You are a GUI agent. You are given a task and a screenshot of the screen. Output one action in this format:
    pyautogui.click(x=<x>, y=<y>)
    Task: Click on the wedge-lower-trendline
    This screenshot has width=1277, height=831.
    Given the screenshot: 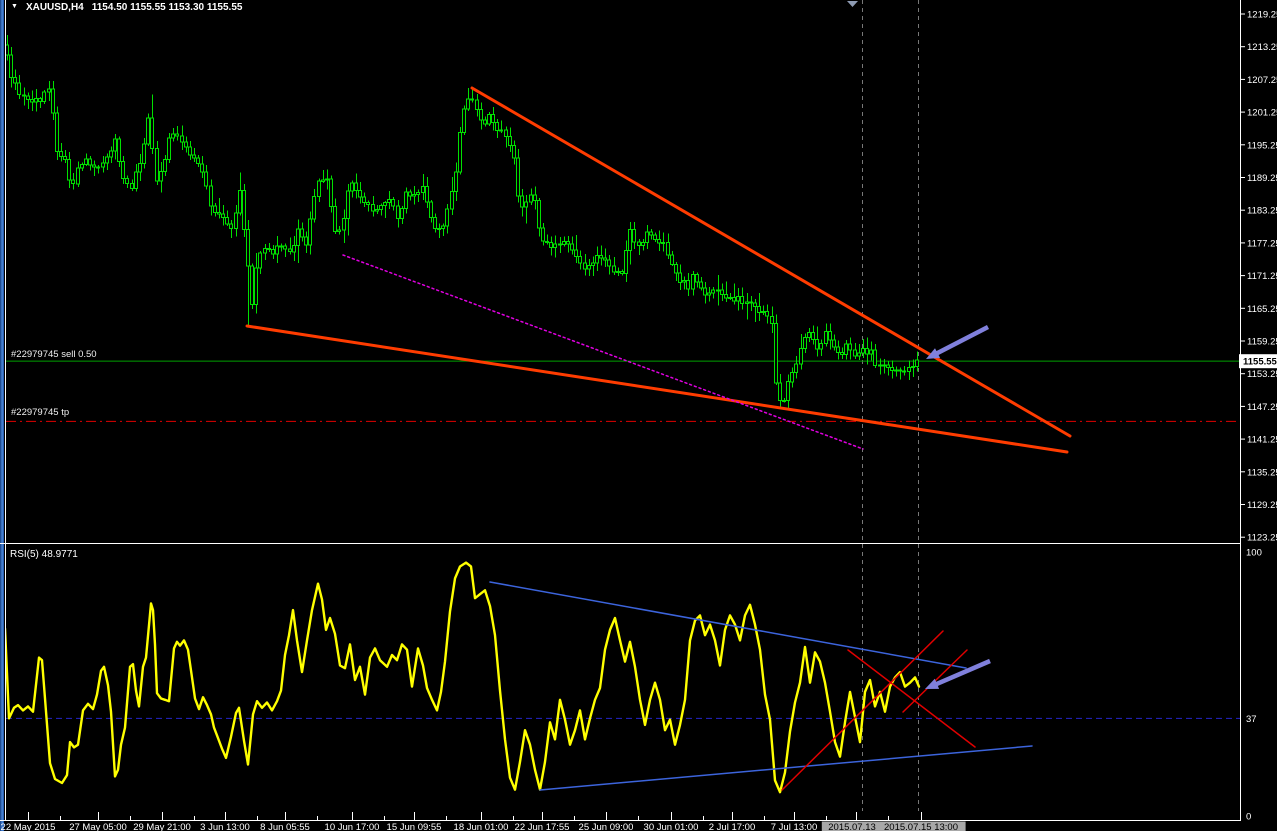 What is the action you would take?
    pyautogui.click(x=657, y=389)
    